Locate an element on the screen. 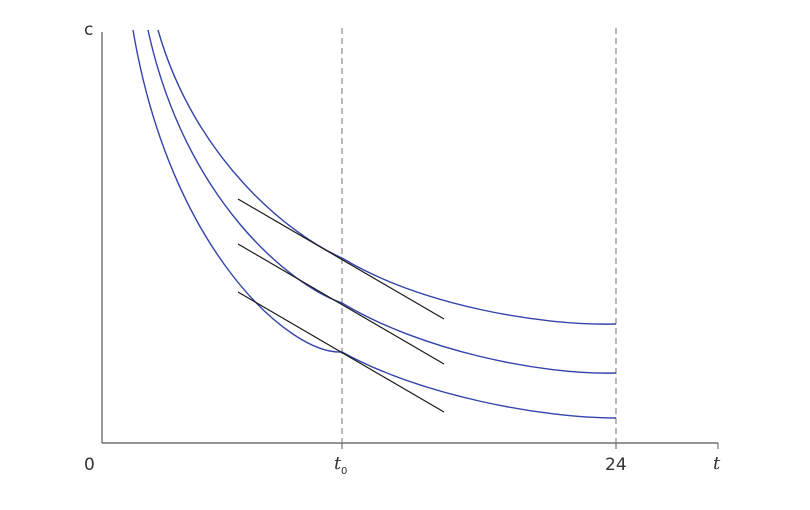 The image size is (810, 510). tangent-line-high is located at coordinates (341, 259).